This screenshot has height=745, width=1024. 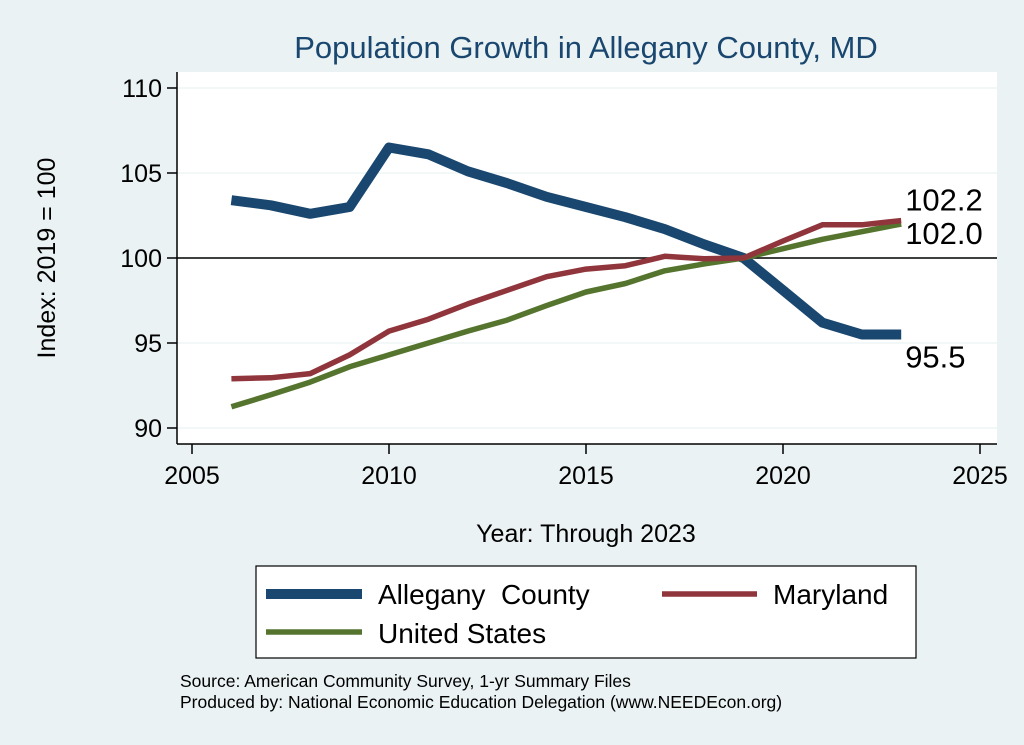 I want to click on x-tick-label-2010: 2010, so click(x=389, y=476).